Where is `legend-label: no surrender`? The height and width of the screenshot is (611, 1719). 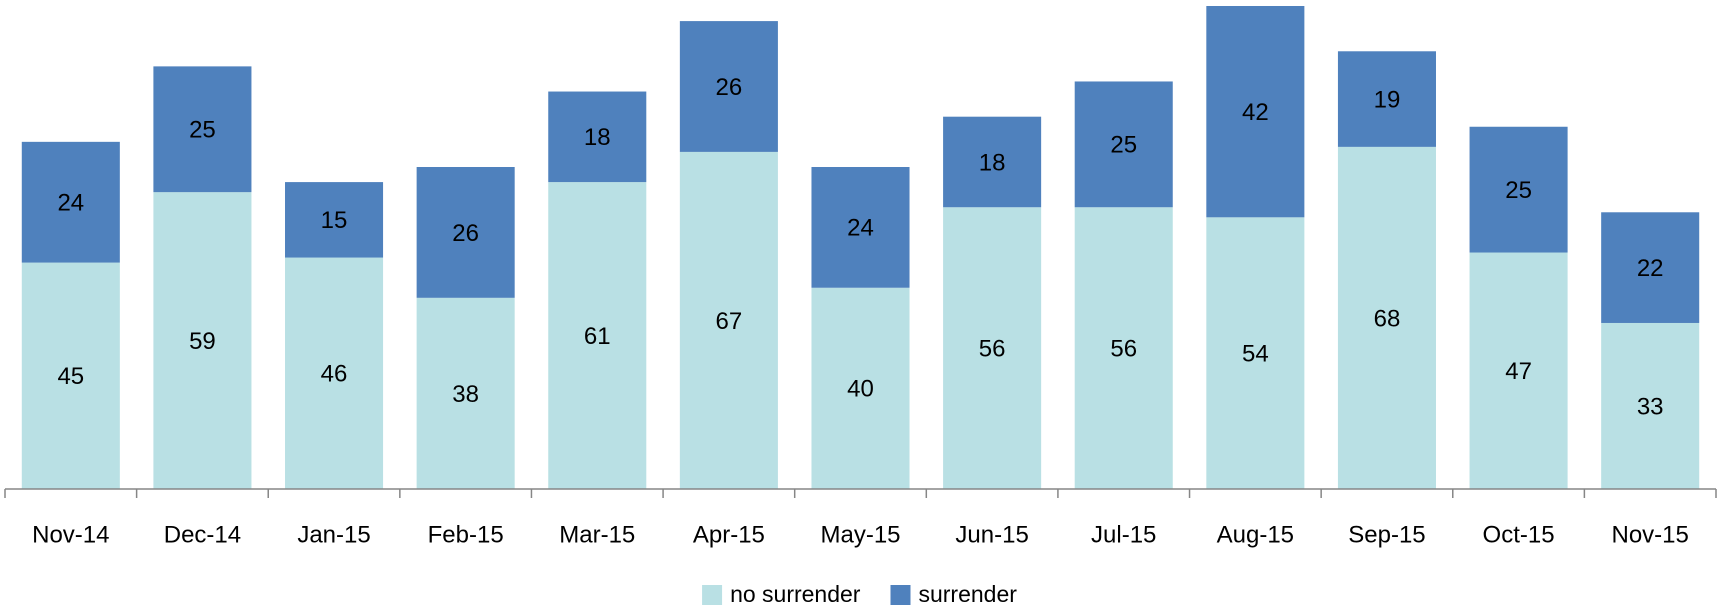
legend-label: no surrender is located at coordinates (795, 594).